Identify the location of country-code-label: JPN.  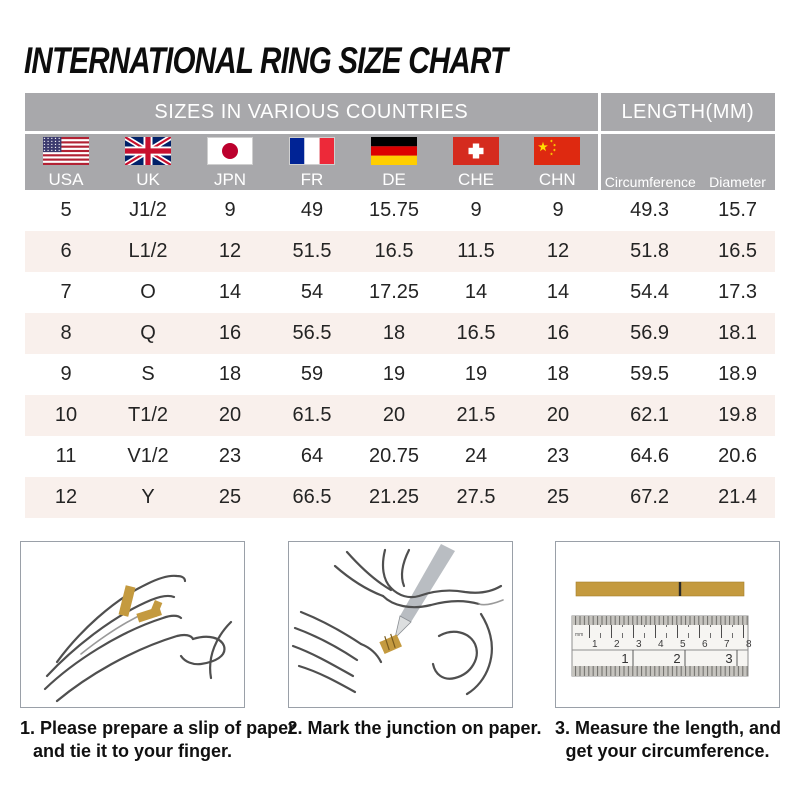
(230, 179).